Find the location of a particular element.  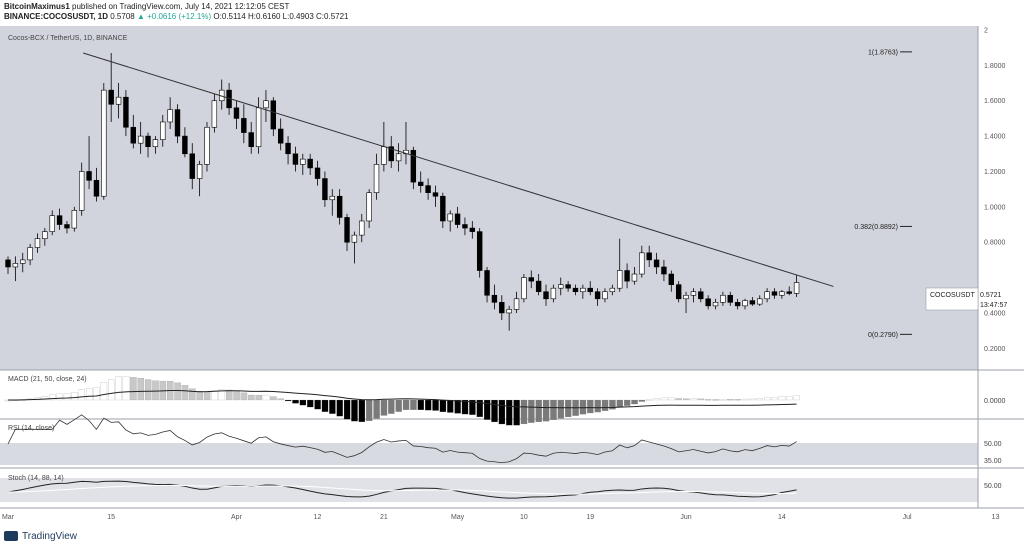

price-tick-label: 1.2000 is located at coordinates (995, 172).